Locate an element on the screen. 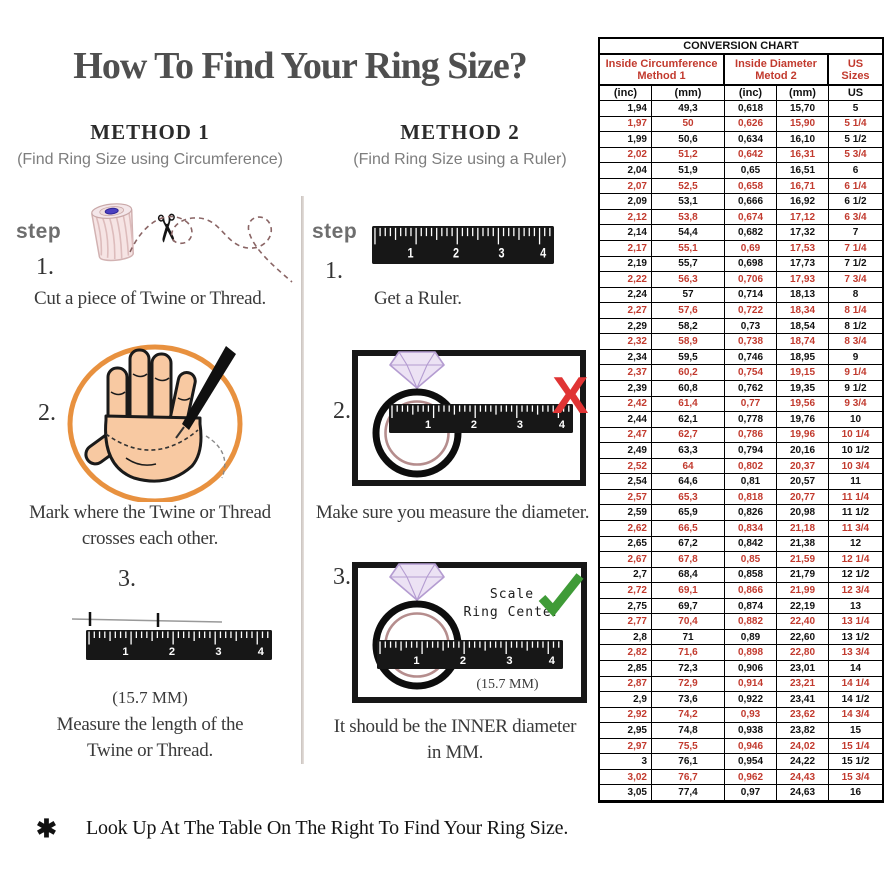 Image resolution: width=886 pixels, height=895 pixels. table-cell: 0,858 is located at coordinates (751, 575).